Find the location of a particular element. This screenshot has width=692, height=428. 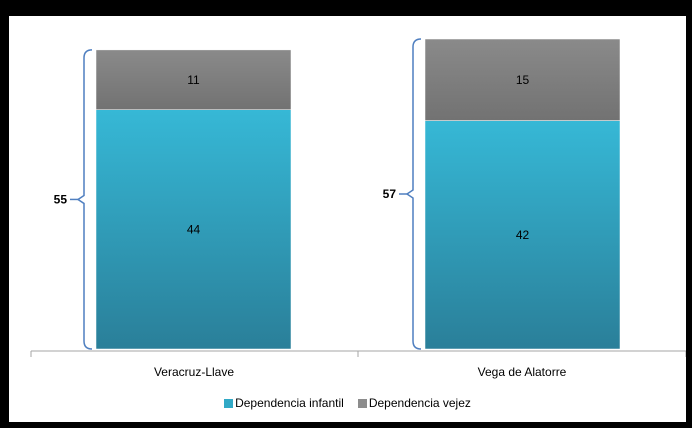

data-label-vejez-1: 11 is located at coordinates (193, 80).